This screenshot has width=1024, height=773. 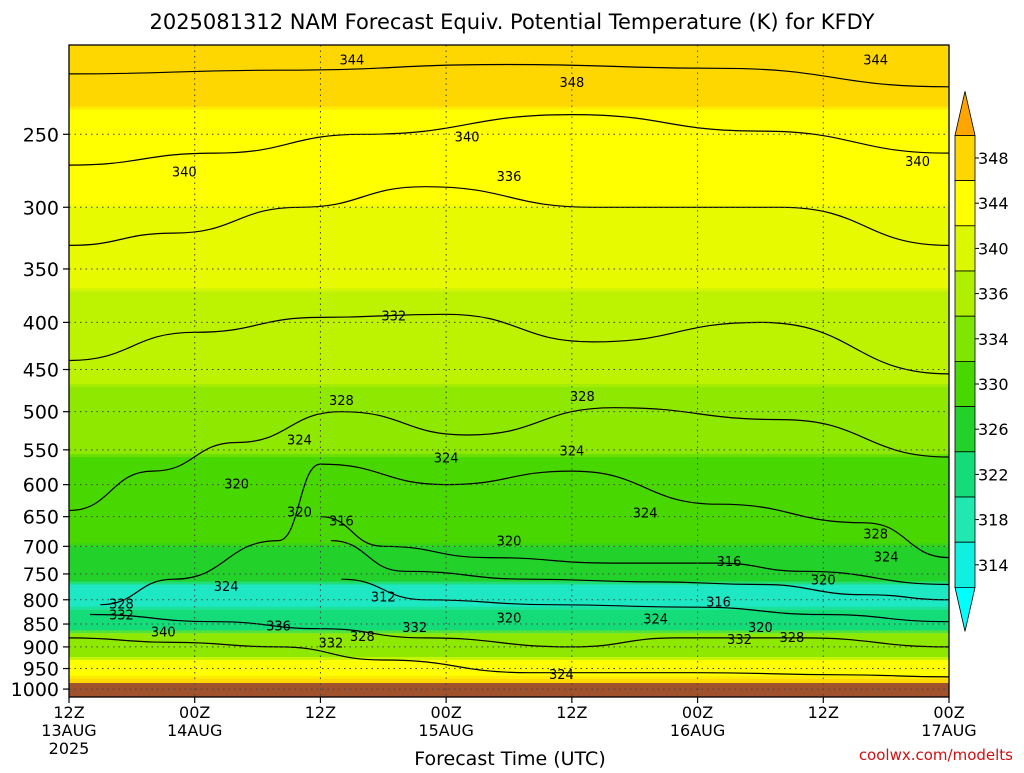 What do you see at coordinates (965, 113) in the screenshot?
I see `colorbar-arrow-top` at bounding box center [965, 113].